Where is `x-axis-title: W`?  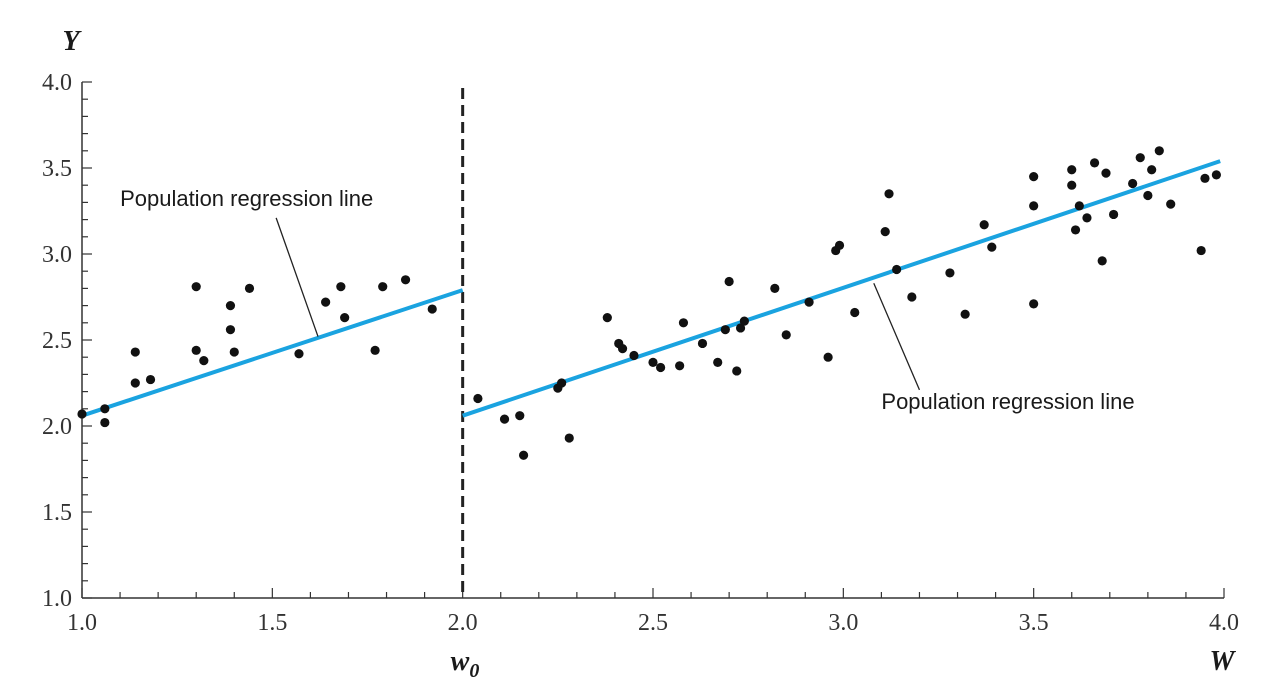
x-axis-title: W is located at coordinates (1223, 661).